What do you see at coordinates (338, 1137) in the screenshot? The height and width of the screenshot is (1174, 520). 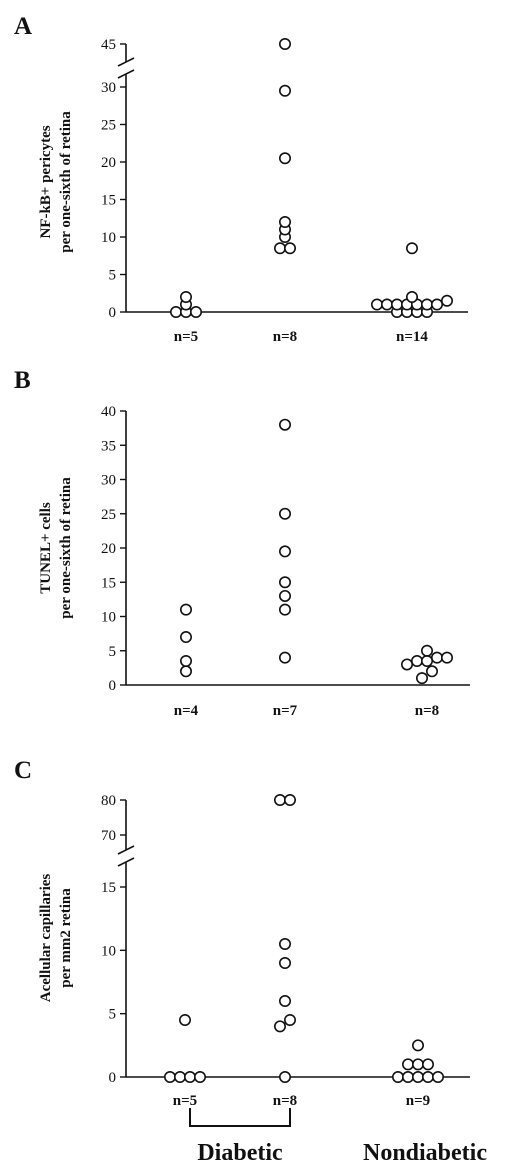 I see `group-labels: Diabetic Nondiabetic` at bounding box center [338, 1137].